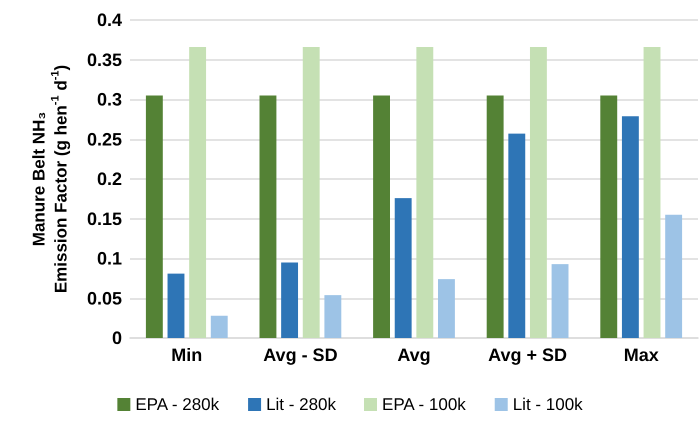 This screenshot has width=700, height=422. Describe the element at coordinates (186, 355) in the screenshot. I see `x-tick-label: Min` at that location.